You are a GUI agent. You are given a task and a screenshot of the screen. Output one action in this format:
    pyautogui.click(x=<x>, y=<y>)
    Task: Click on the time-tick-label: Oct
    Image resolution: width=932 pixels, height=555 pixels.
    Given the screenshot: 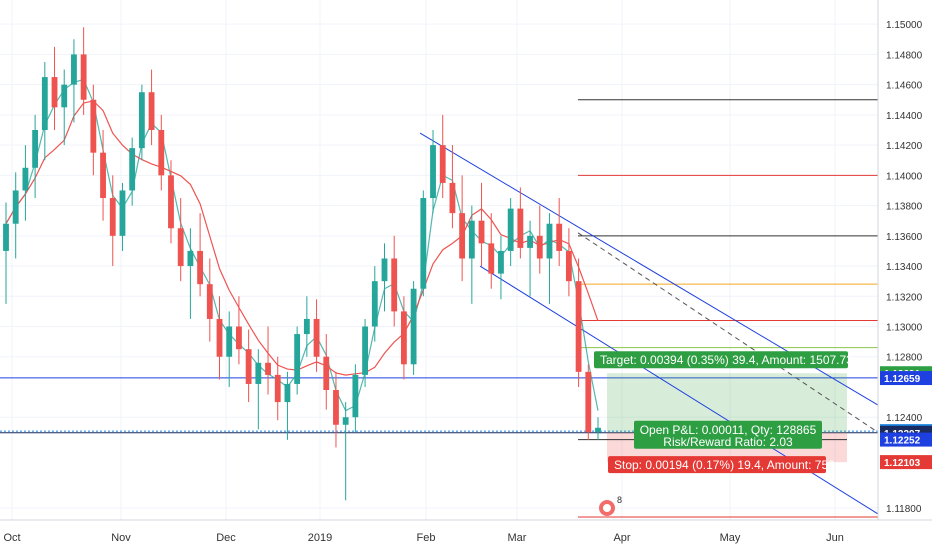 What is the action you would take?
    pyautogui.click(x=11, y=538)
    